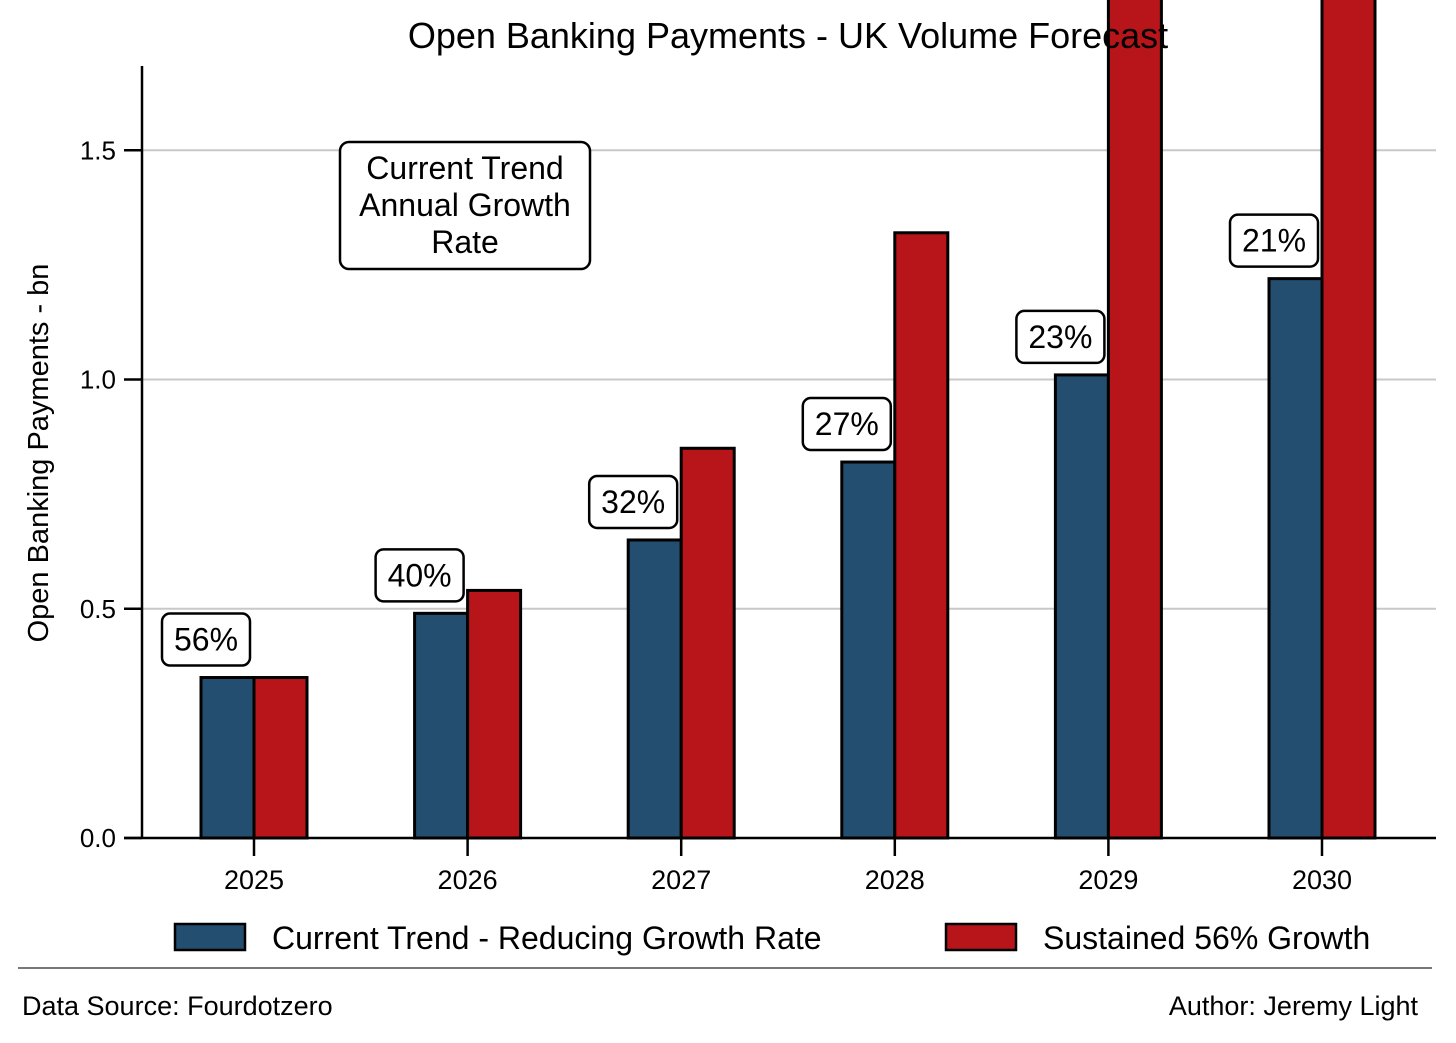  Describe the element at coordinates (254, 880) in the screenshot. I see `x-tick-label: 2025` at that location.